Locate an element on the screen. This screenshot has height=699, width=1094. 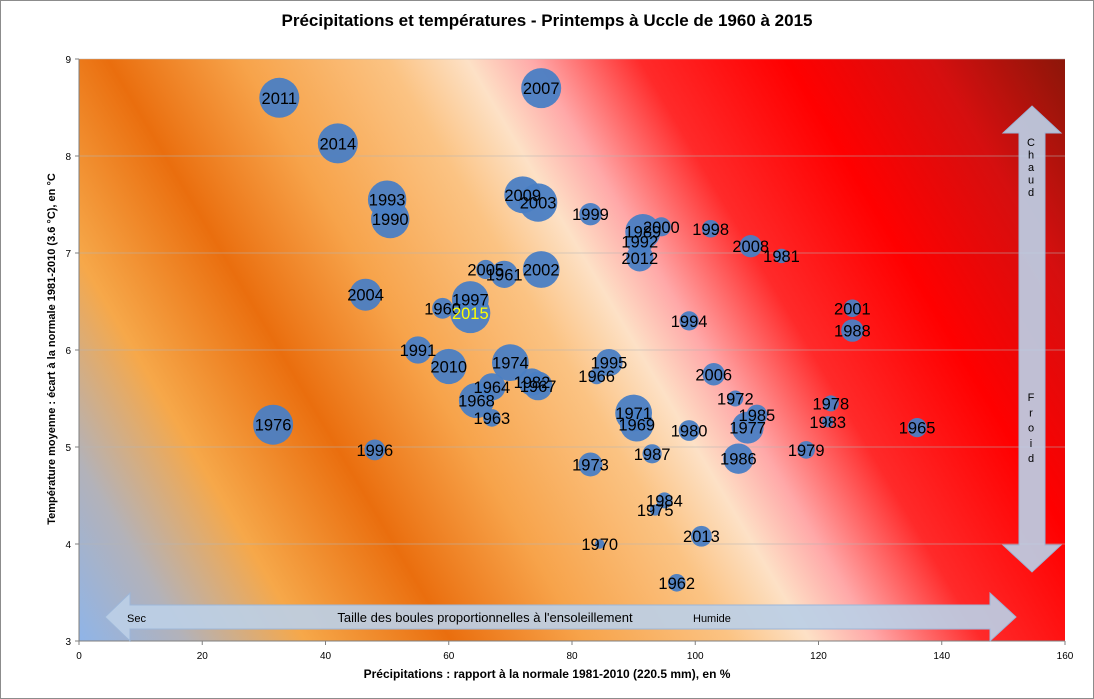
bubble-label-2013: 2013 is located at coordinates (701, 537).